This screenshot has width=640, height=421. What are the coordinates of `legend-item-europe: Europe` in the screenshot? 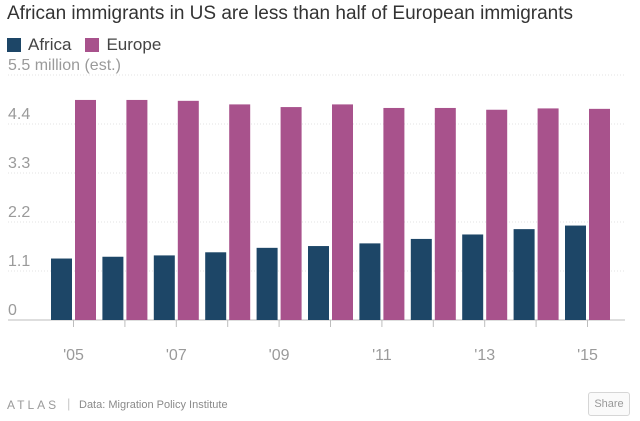 It's located at (123, 45).